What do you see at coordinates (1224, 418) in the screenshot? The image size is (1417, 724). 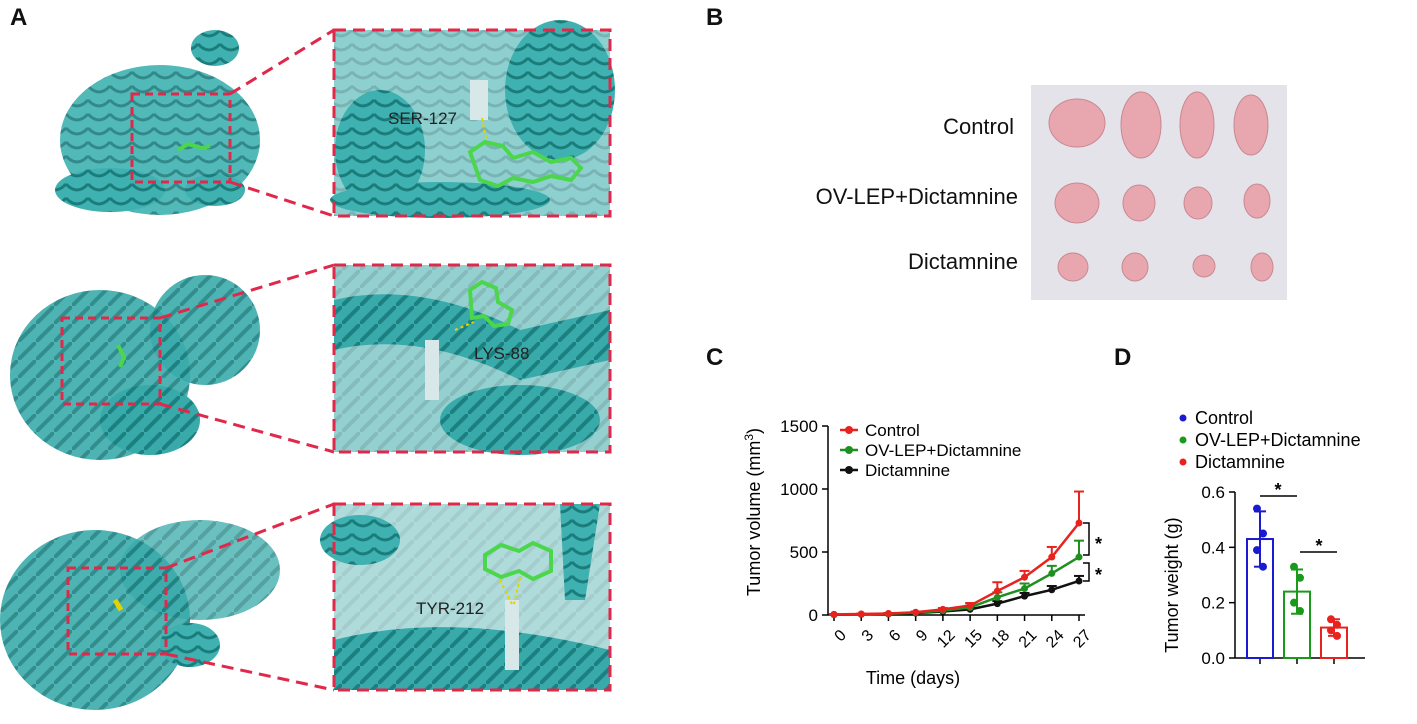 I see `weight-legend-label: Control` at bounding box center [1224, 418].